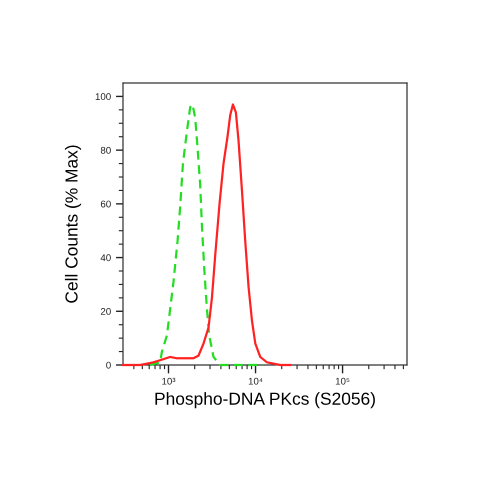  What do you see at coordinates (169, 381) in the screenshot?
I see `x-tick-label: 10³` at bounding box center [169, 381].